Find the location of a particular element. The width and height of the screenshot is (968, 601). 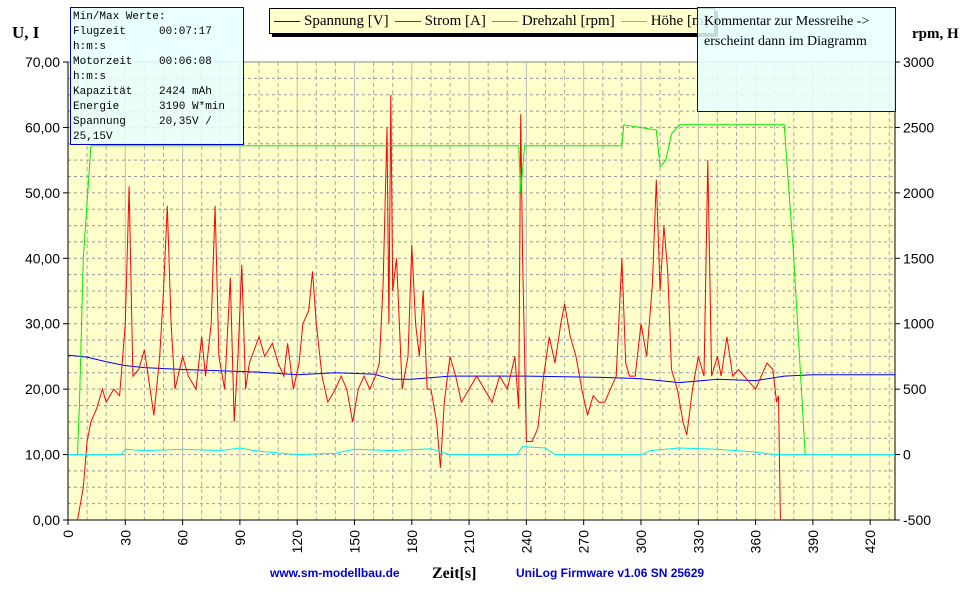

y-tick-label-right: 500 is located at coordinates (915, 389).